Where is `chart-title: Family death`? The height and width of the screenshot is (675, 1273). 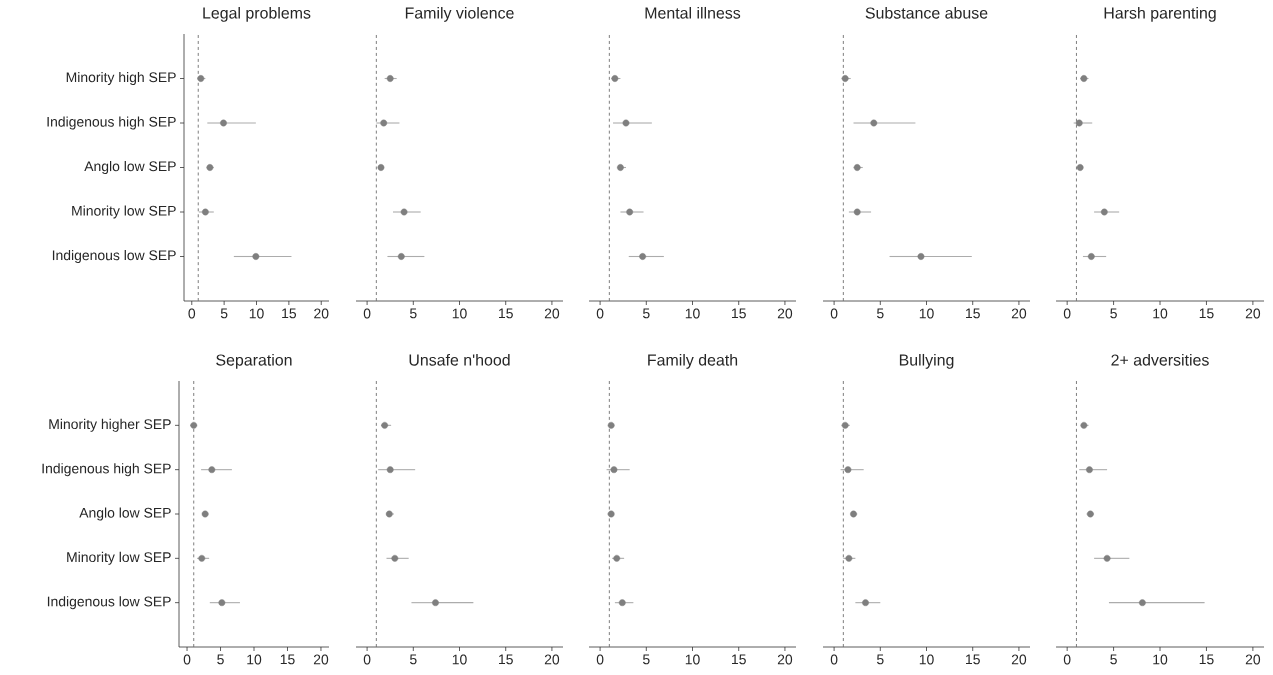 chart-title: Family death is located at coordinates (693, 361).